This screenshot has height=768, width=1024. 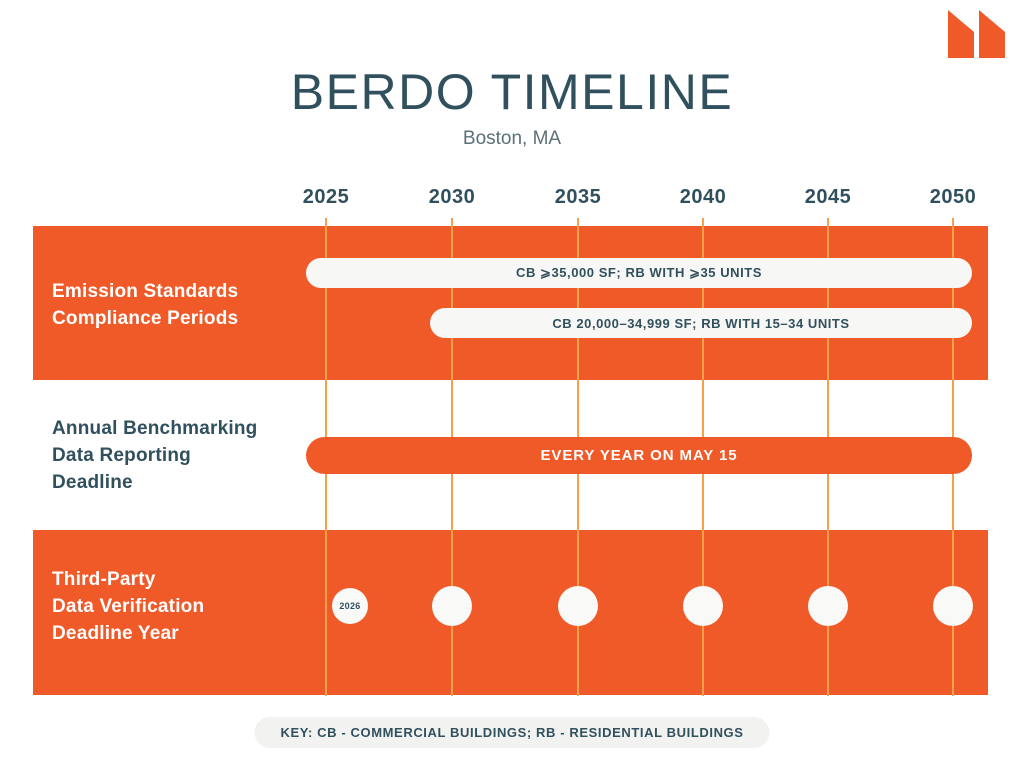 What do you see at coordinates (639, 455) in the screenshot?
I see `pill-annual-reporting-deadline: EVERY YEAR ON MAY 15` at bounding box center [639, 455].